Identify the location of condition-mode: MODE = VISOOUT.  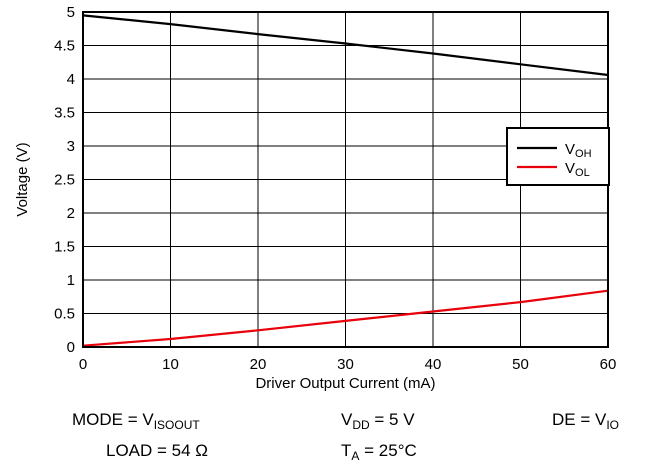
(136, 421).